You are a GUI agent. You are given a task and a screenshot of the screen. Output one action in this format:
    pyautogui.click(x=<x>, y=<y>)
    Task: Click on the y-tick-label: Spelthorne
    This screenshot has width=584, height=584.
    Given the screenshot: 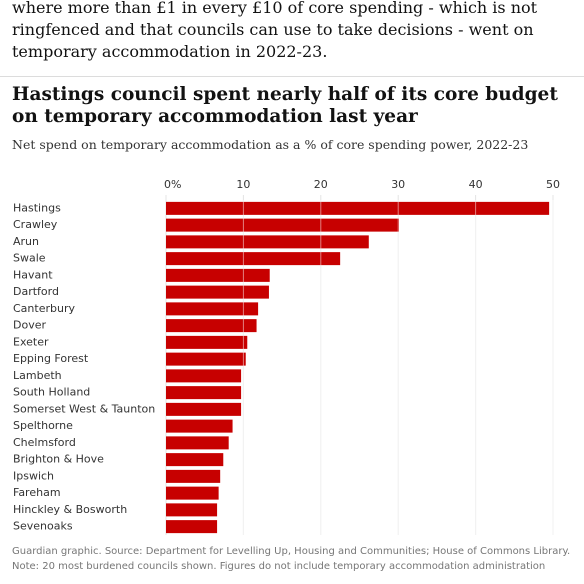 What is the action you would take?
    pyautogui.click(x=43, y=425)
    